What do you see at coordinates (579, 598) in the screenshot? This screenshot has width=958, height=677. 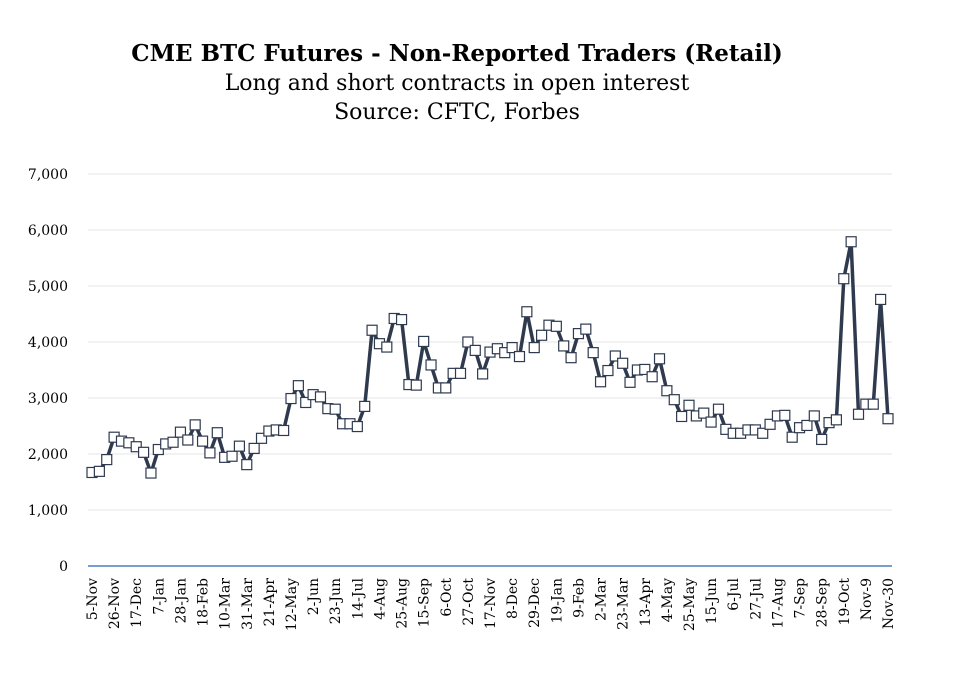 I see `x-tick-label: 9-Feb` at bounding box center [579, 598].